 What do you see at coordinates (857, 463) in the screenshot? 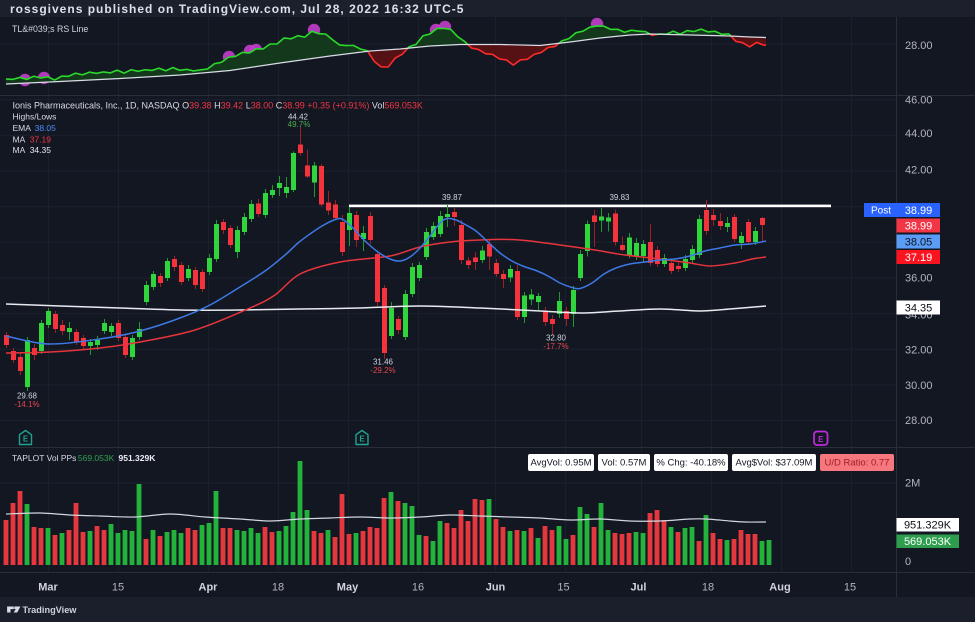
I see `svg-text: U/D Ratio: 0.77` at bounding box center [857, 463].